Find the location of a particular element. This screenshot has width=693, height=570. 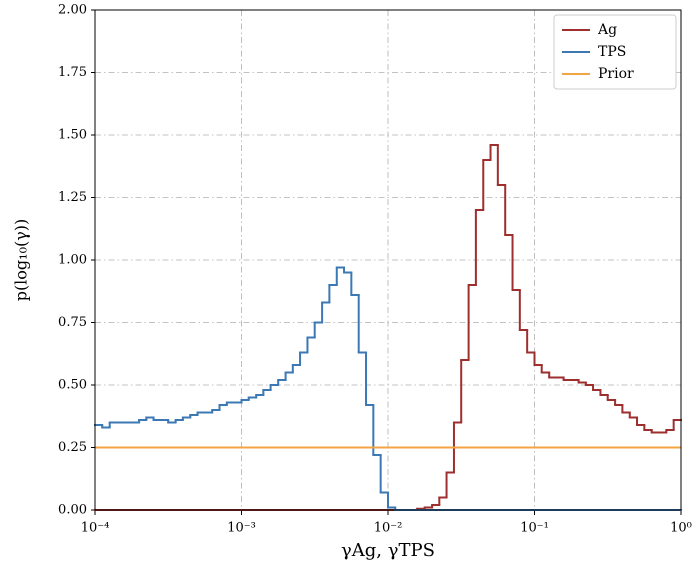

x-tick-label: 10⁻² is located at coordinates (388, 528).